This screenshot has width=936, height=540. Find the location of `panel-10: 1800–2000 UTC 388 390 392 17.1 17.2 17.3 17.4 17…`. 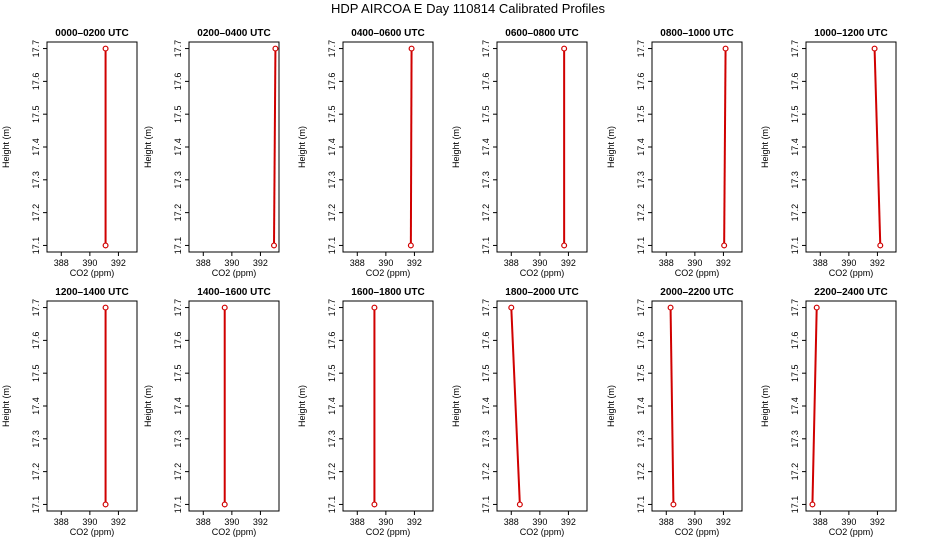

panel-10: 1800–2000 UTC 388 390 392 17.1 17.2 17.3 17.4 17… is located at coordinates (519, 412).